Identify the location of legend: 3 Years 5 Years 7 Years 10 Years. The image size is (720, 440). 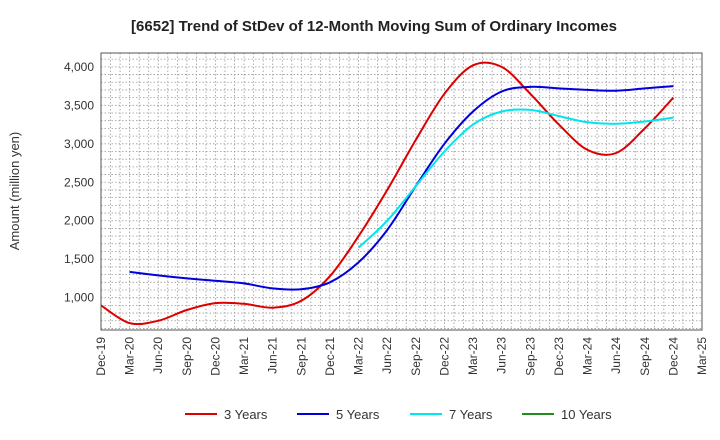
(398, 414).